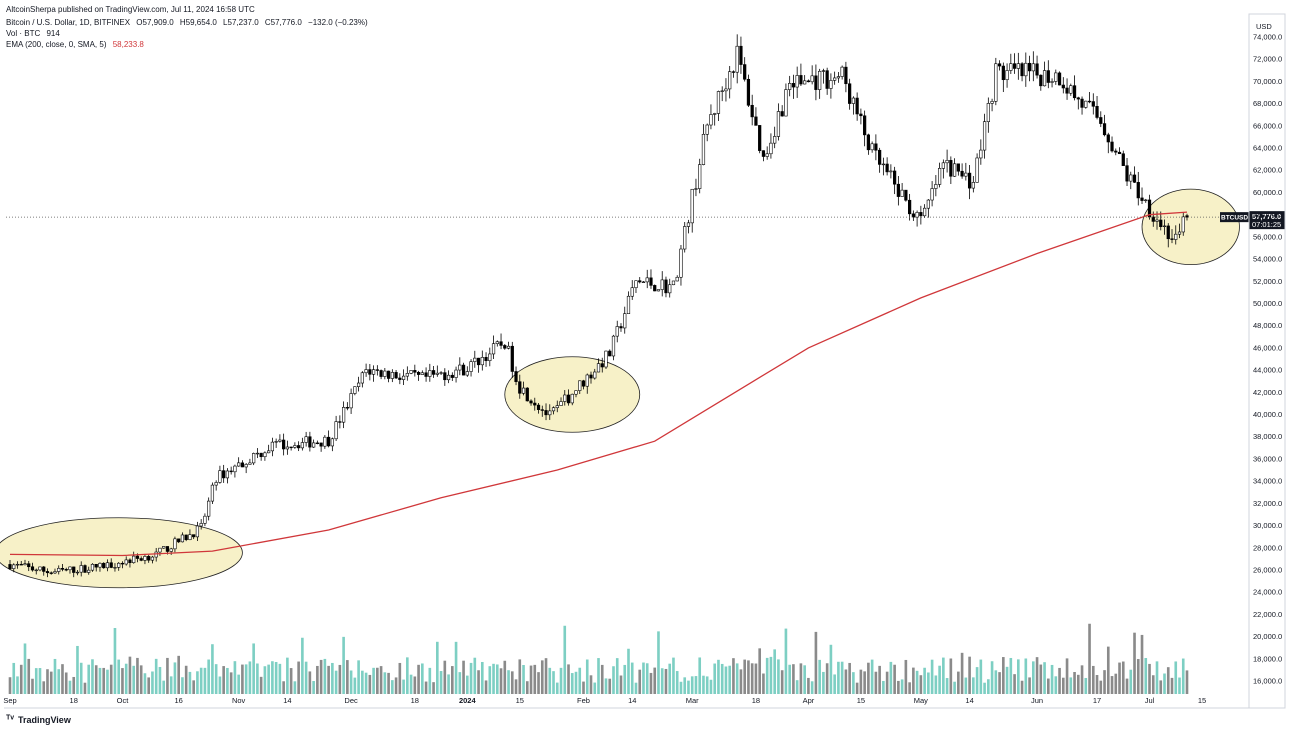  Describe the element at coordinates (1267, 125) in the screenshot. I see `price-tick-label: 66,000.0` at that location.